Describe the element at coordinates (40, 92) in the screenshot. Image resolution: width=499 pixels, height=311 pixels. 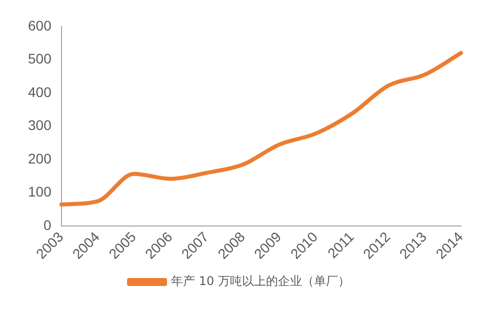
I see `y-tick-label: 400` at that location.